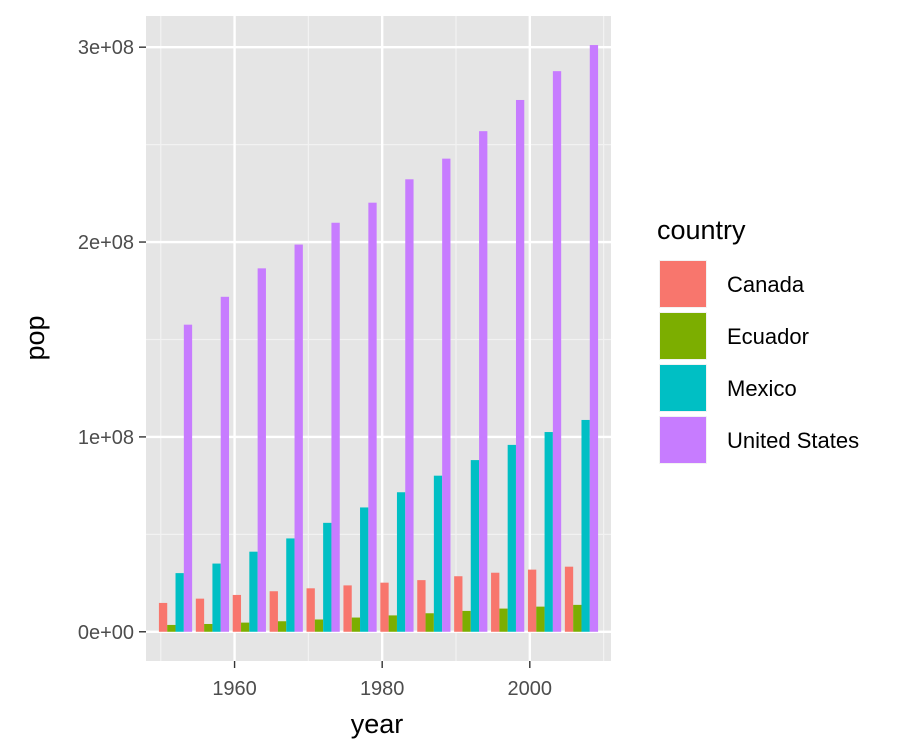  What do you see at coordinates (382, 689) in the screenshot?
I see `x-tick-label: 1980` at bounding box center [382, 689].